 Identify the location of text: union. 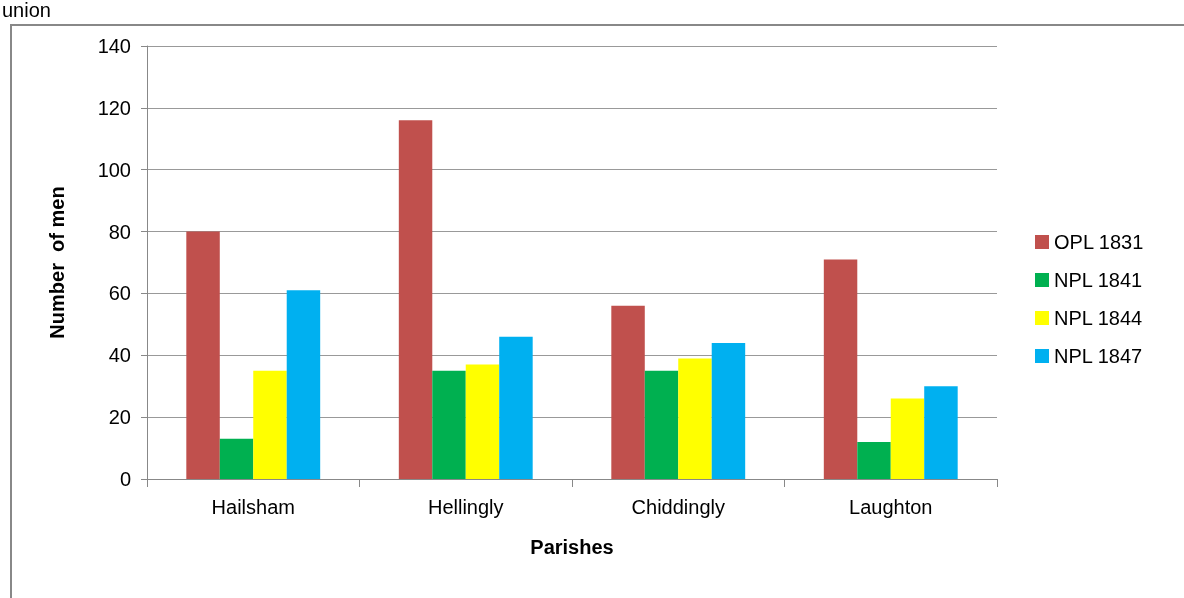
(26, 10).